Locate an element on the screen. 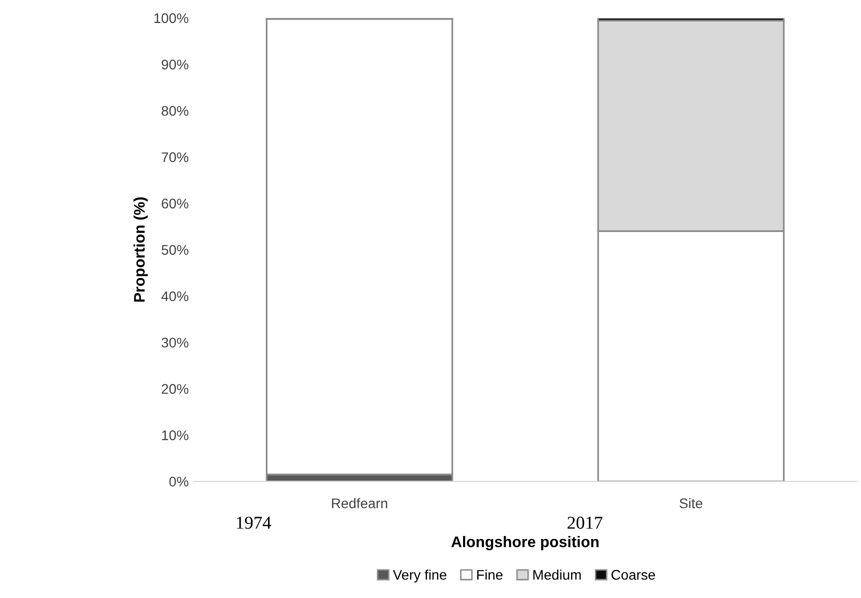 The width and height of the screenshot is (861, 598). legend-label: Coarse is located at coordinates (633, 575).